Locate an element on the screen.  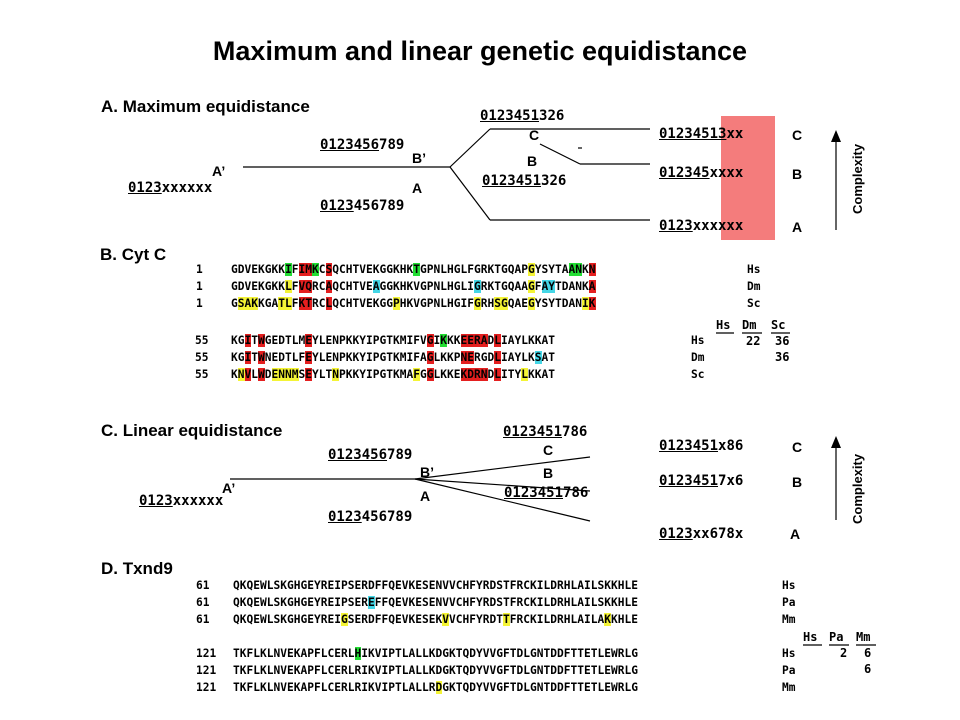
residue: V is located at coordinates (452, 585).